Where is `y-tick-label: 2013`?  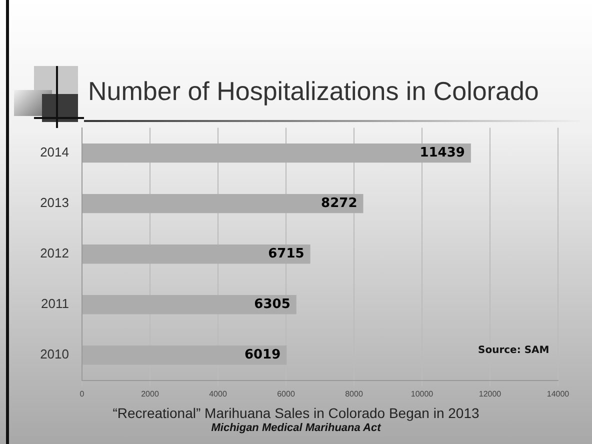 y-tick-label: 2013 is located at coordinates (54, 202).